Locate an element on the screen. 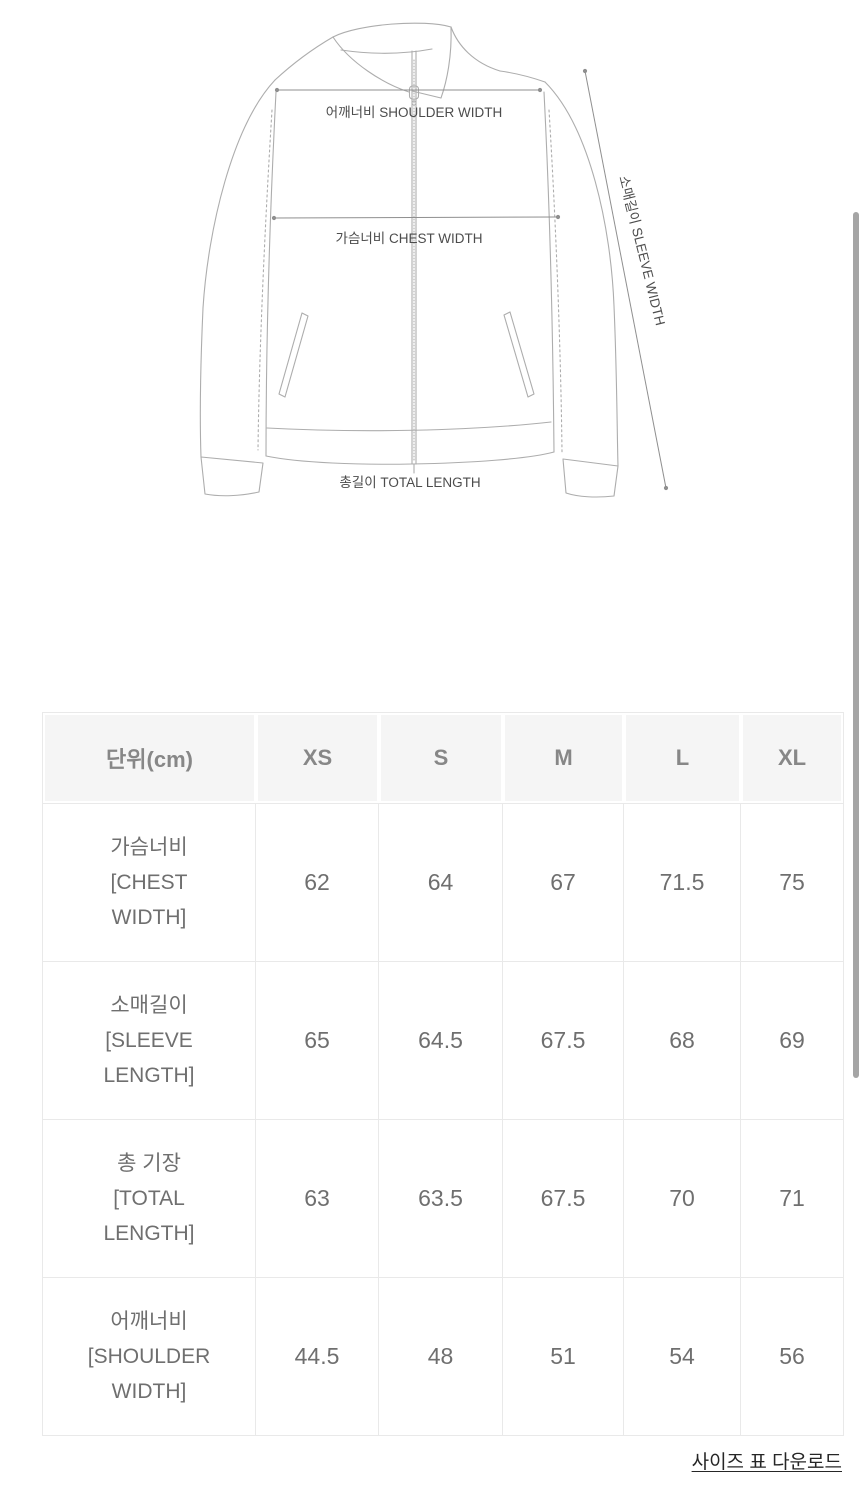  size-value-cell: 71.5 is located at coordinates (682, 883).